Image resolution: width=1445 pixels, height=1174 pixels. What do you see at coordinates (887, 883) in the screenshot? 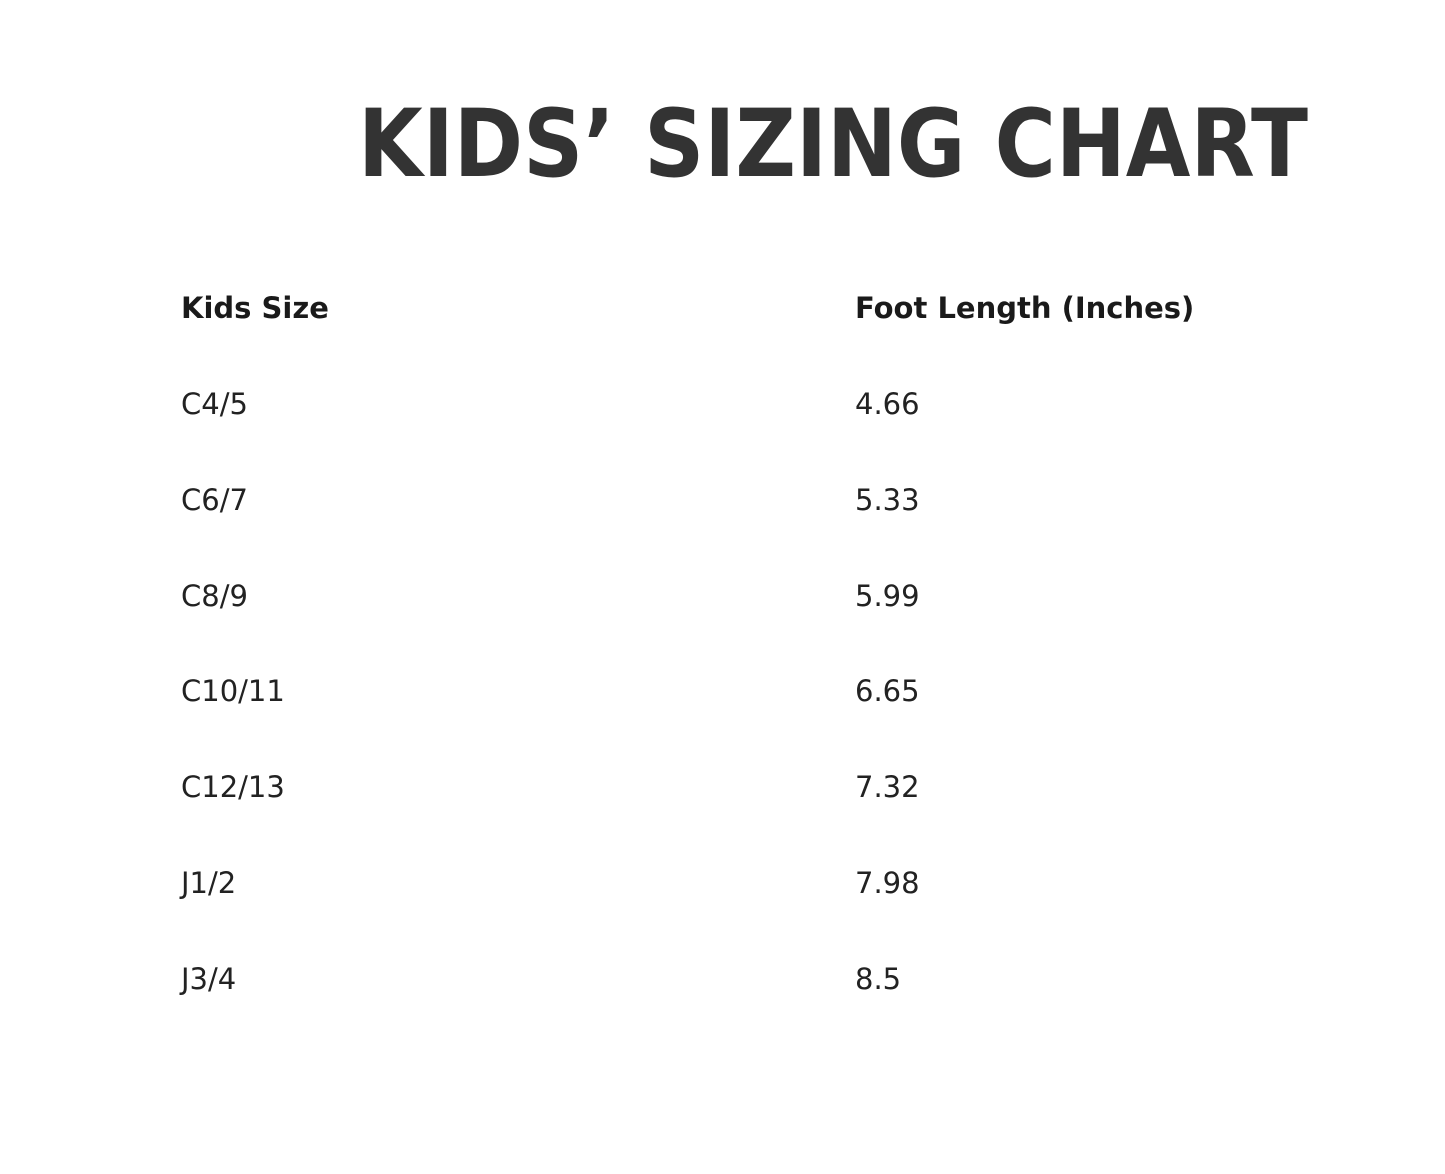
I see `length-cell: 7.98` at bounding box center [887, 883].